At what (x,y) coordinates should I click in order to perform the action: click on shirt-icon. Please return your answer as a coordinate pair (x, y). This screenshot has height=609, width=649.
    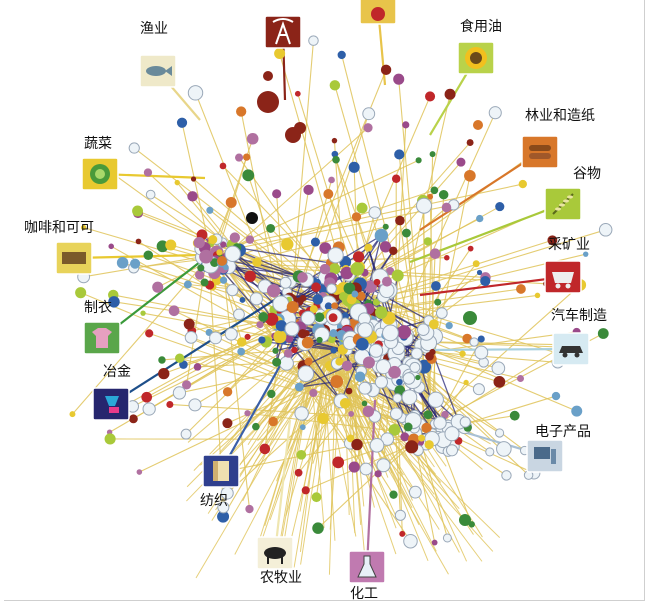
    Looking at the image, I should click on (102, 338).